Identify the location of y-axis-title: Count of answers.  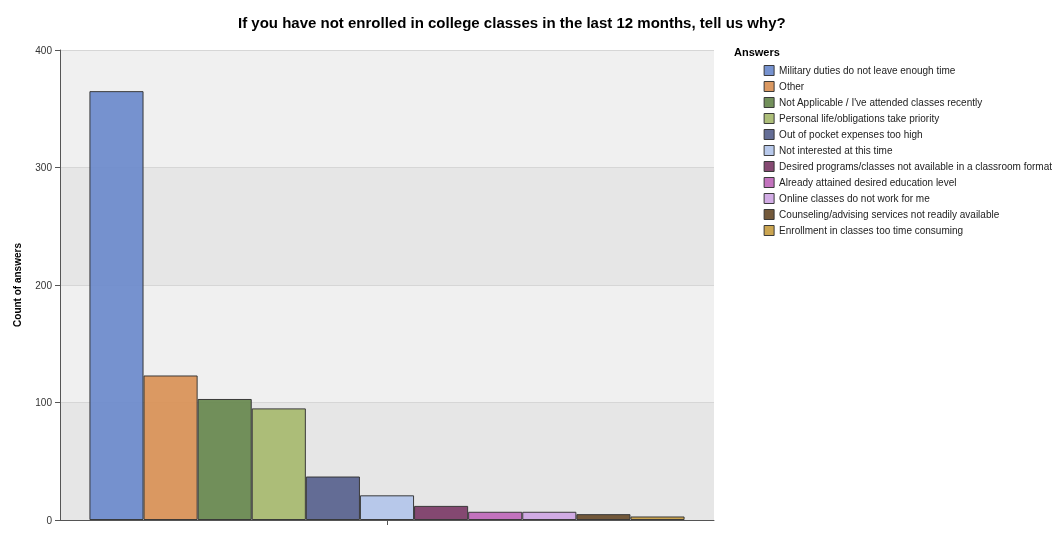
(17, 284).